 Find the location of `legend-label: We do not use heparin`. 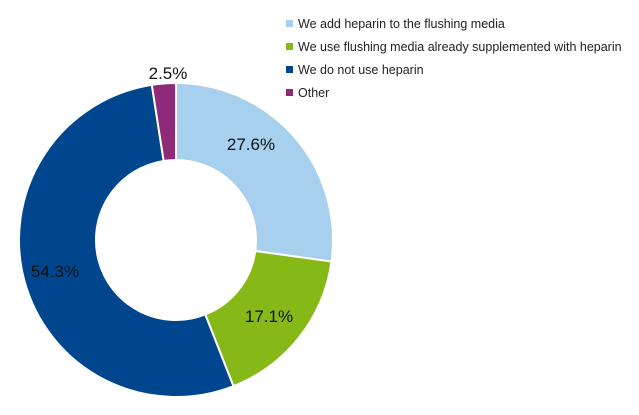

legend-label: We do not use heparin is located at coordinates (361, 69).